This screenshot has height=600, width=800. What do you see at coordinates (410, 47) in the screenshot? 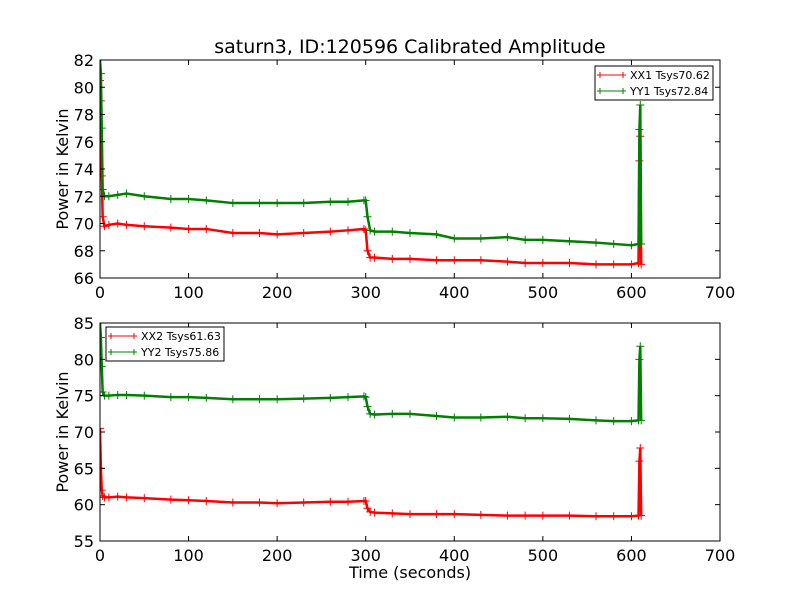
I see `chart-title: saturn3, ID:120596 Calibrated Amplitude` at bounding box center [410, 47].